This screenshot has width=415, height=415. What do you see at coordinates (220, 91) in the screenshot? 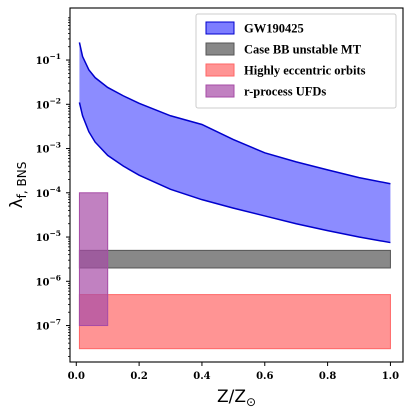
I see `legend-swatch-r-process-ufds` at bounding box center [220, 91].